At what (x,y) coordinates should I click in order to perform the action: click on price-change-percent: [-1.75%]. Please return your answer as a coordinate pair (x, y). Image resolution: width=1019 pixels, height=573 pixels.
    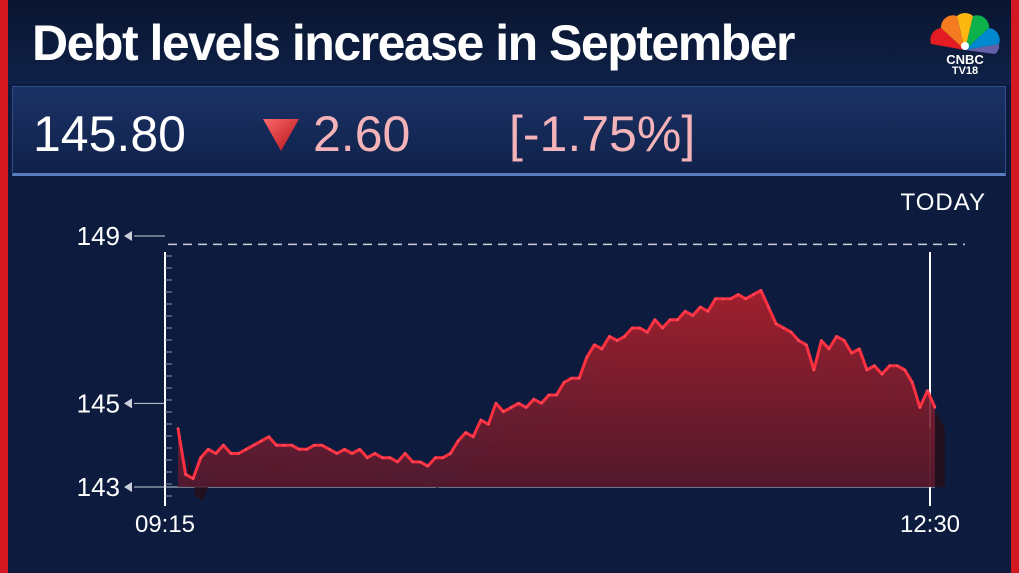
    Looking at the image, I should click on (602, 134).